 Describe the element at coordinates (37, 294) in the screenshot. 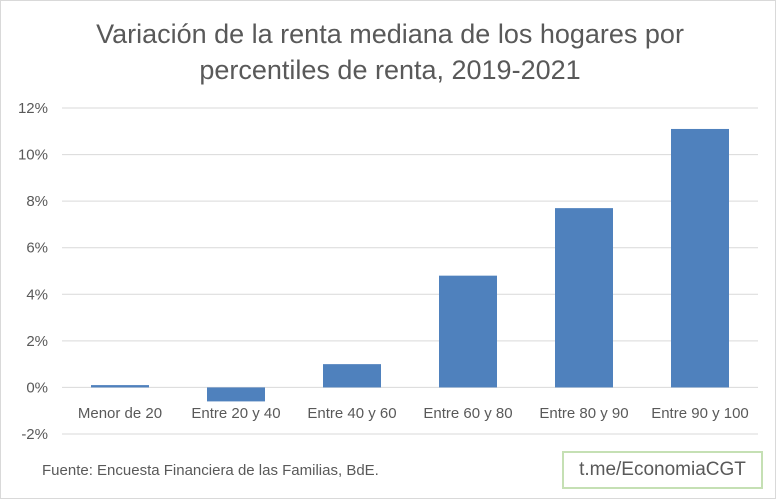

I see `y-tick-label: 4%` at that location.